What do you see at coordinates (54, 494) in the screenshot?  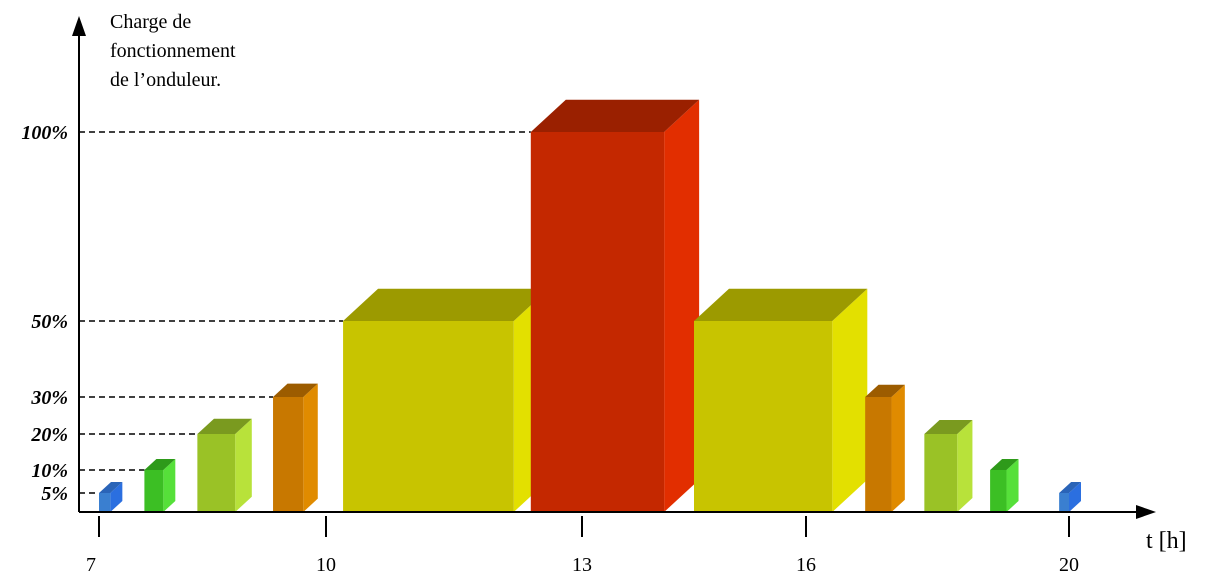 I see `y-tick-label: 5%` at bounding box center [54, 494].